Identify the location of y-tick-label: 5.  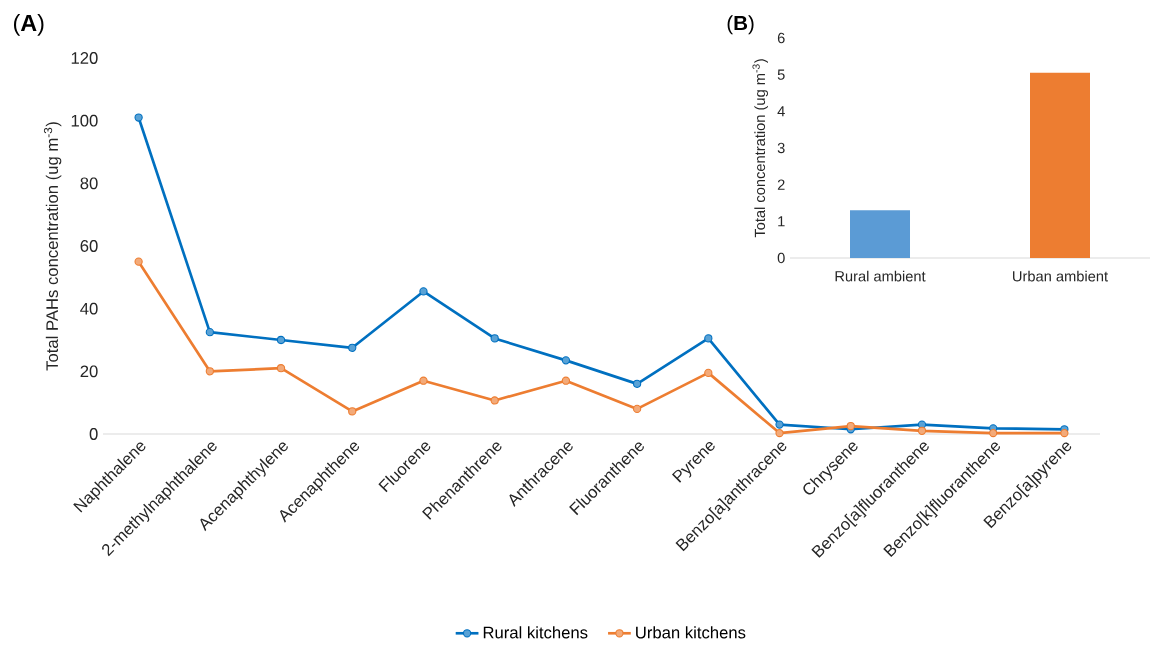
(781, 74).